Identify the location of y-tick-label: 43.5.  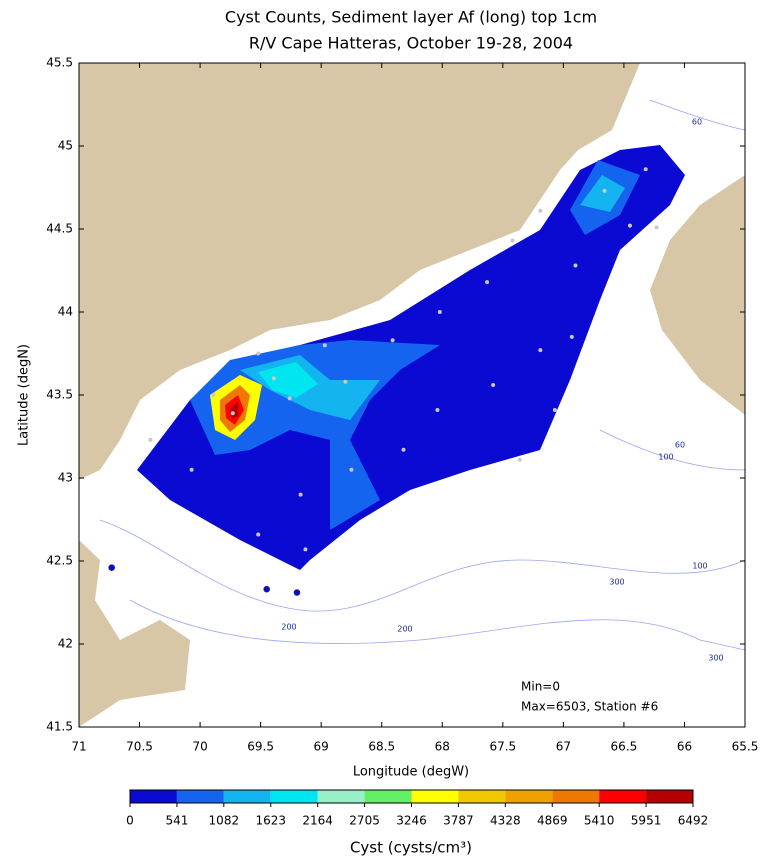
(59, 395).